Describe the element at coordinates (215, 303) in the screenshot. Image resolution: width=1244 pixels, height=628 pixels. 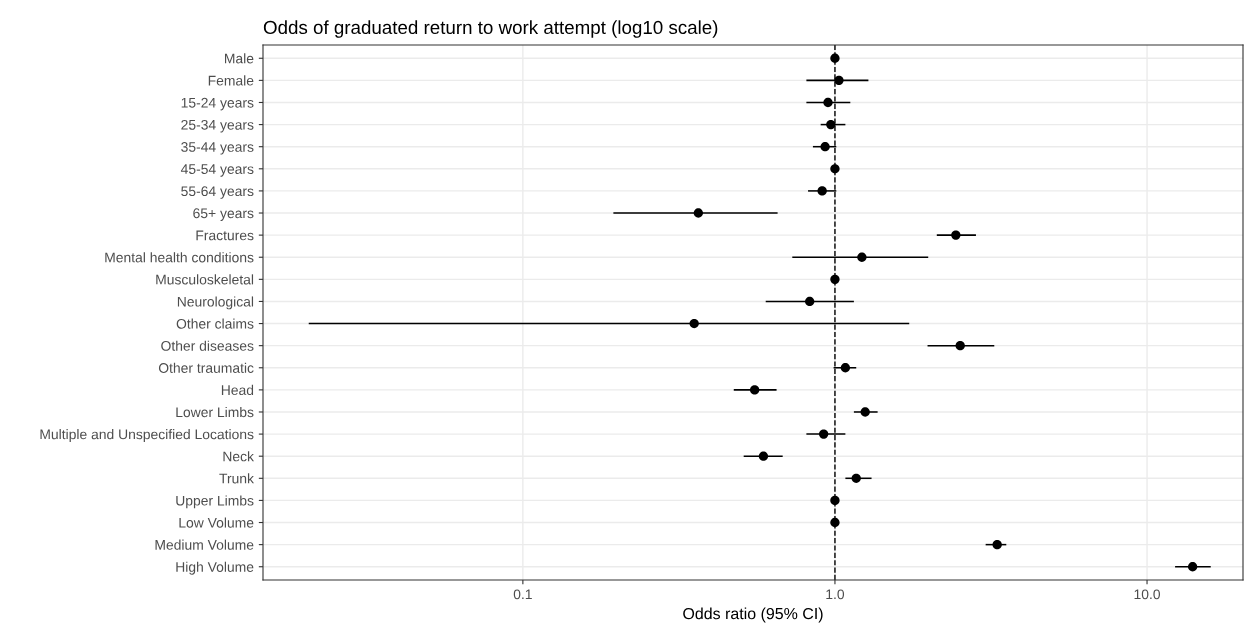
I see `y-tick-label: Neurological` at that location.